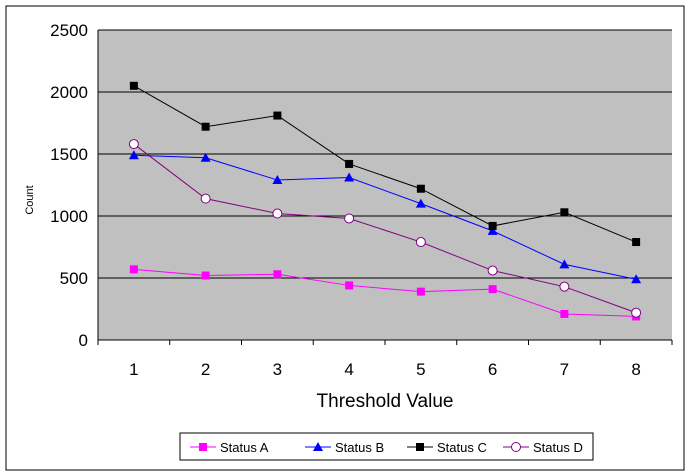 Image resolution: width=690 pixels, height=476 pixels. Describe the element at coordinates (69, 154) in the screenshot. I see `y-tick-label: 1500` at that location.